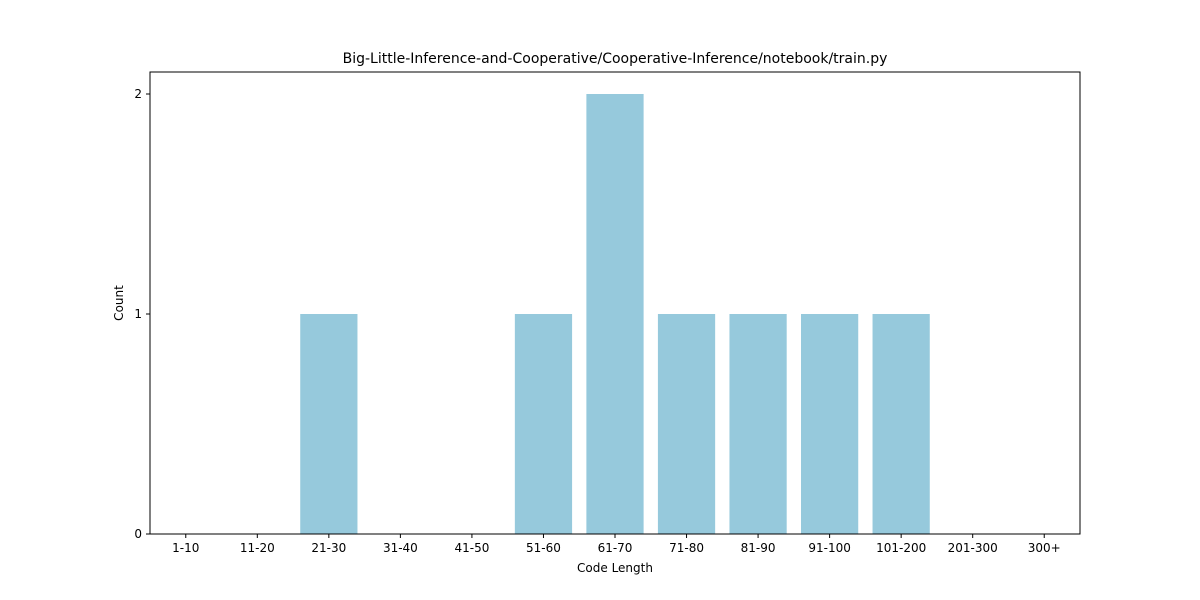  I want to click on x-tick-label: 101-200, so click(901, 548).